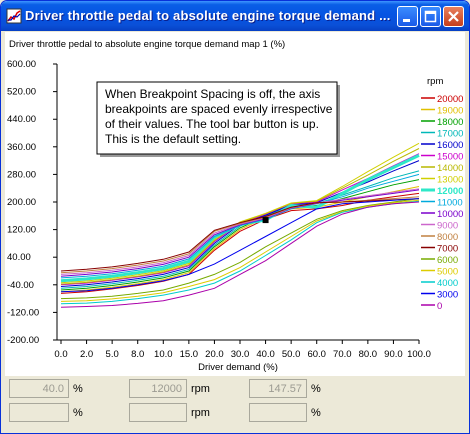  Describe the element at coordinates (450, 203) in the screenshot. I see `legend-label-11000: 11000` at that location.